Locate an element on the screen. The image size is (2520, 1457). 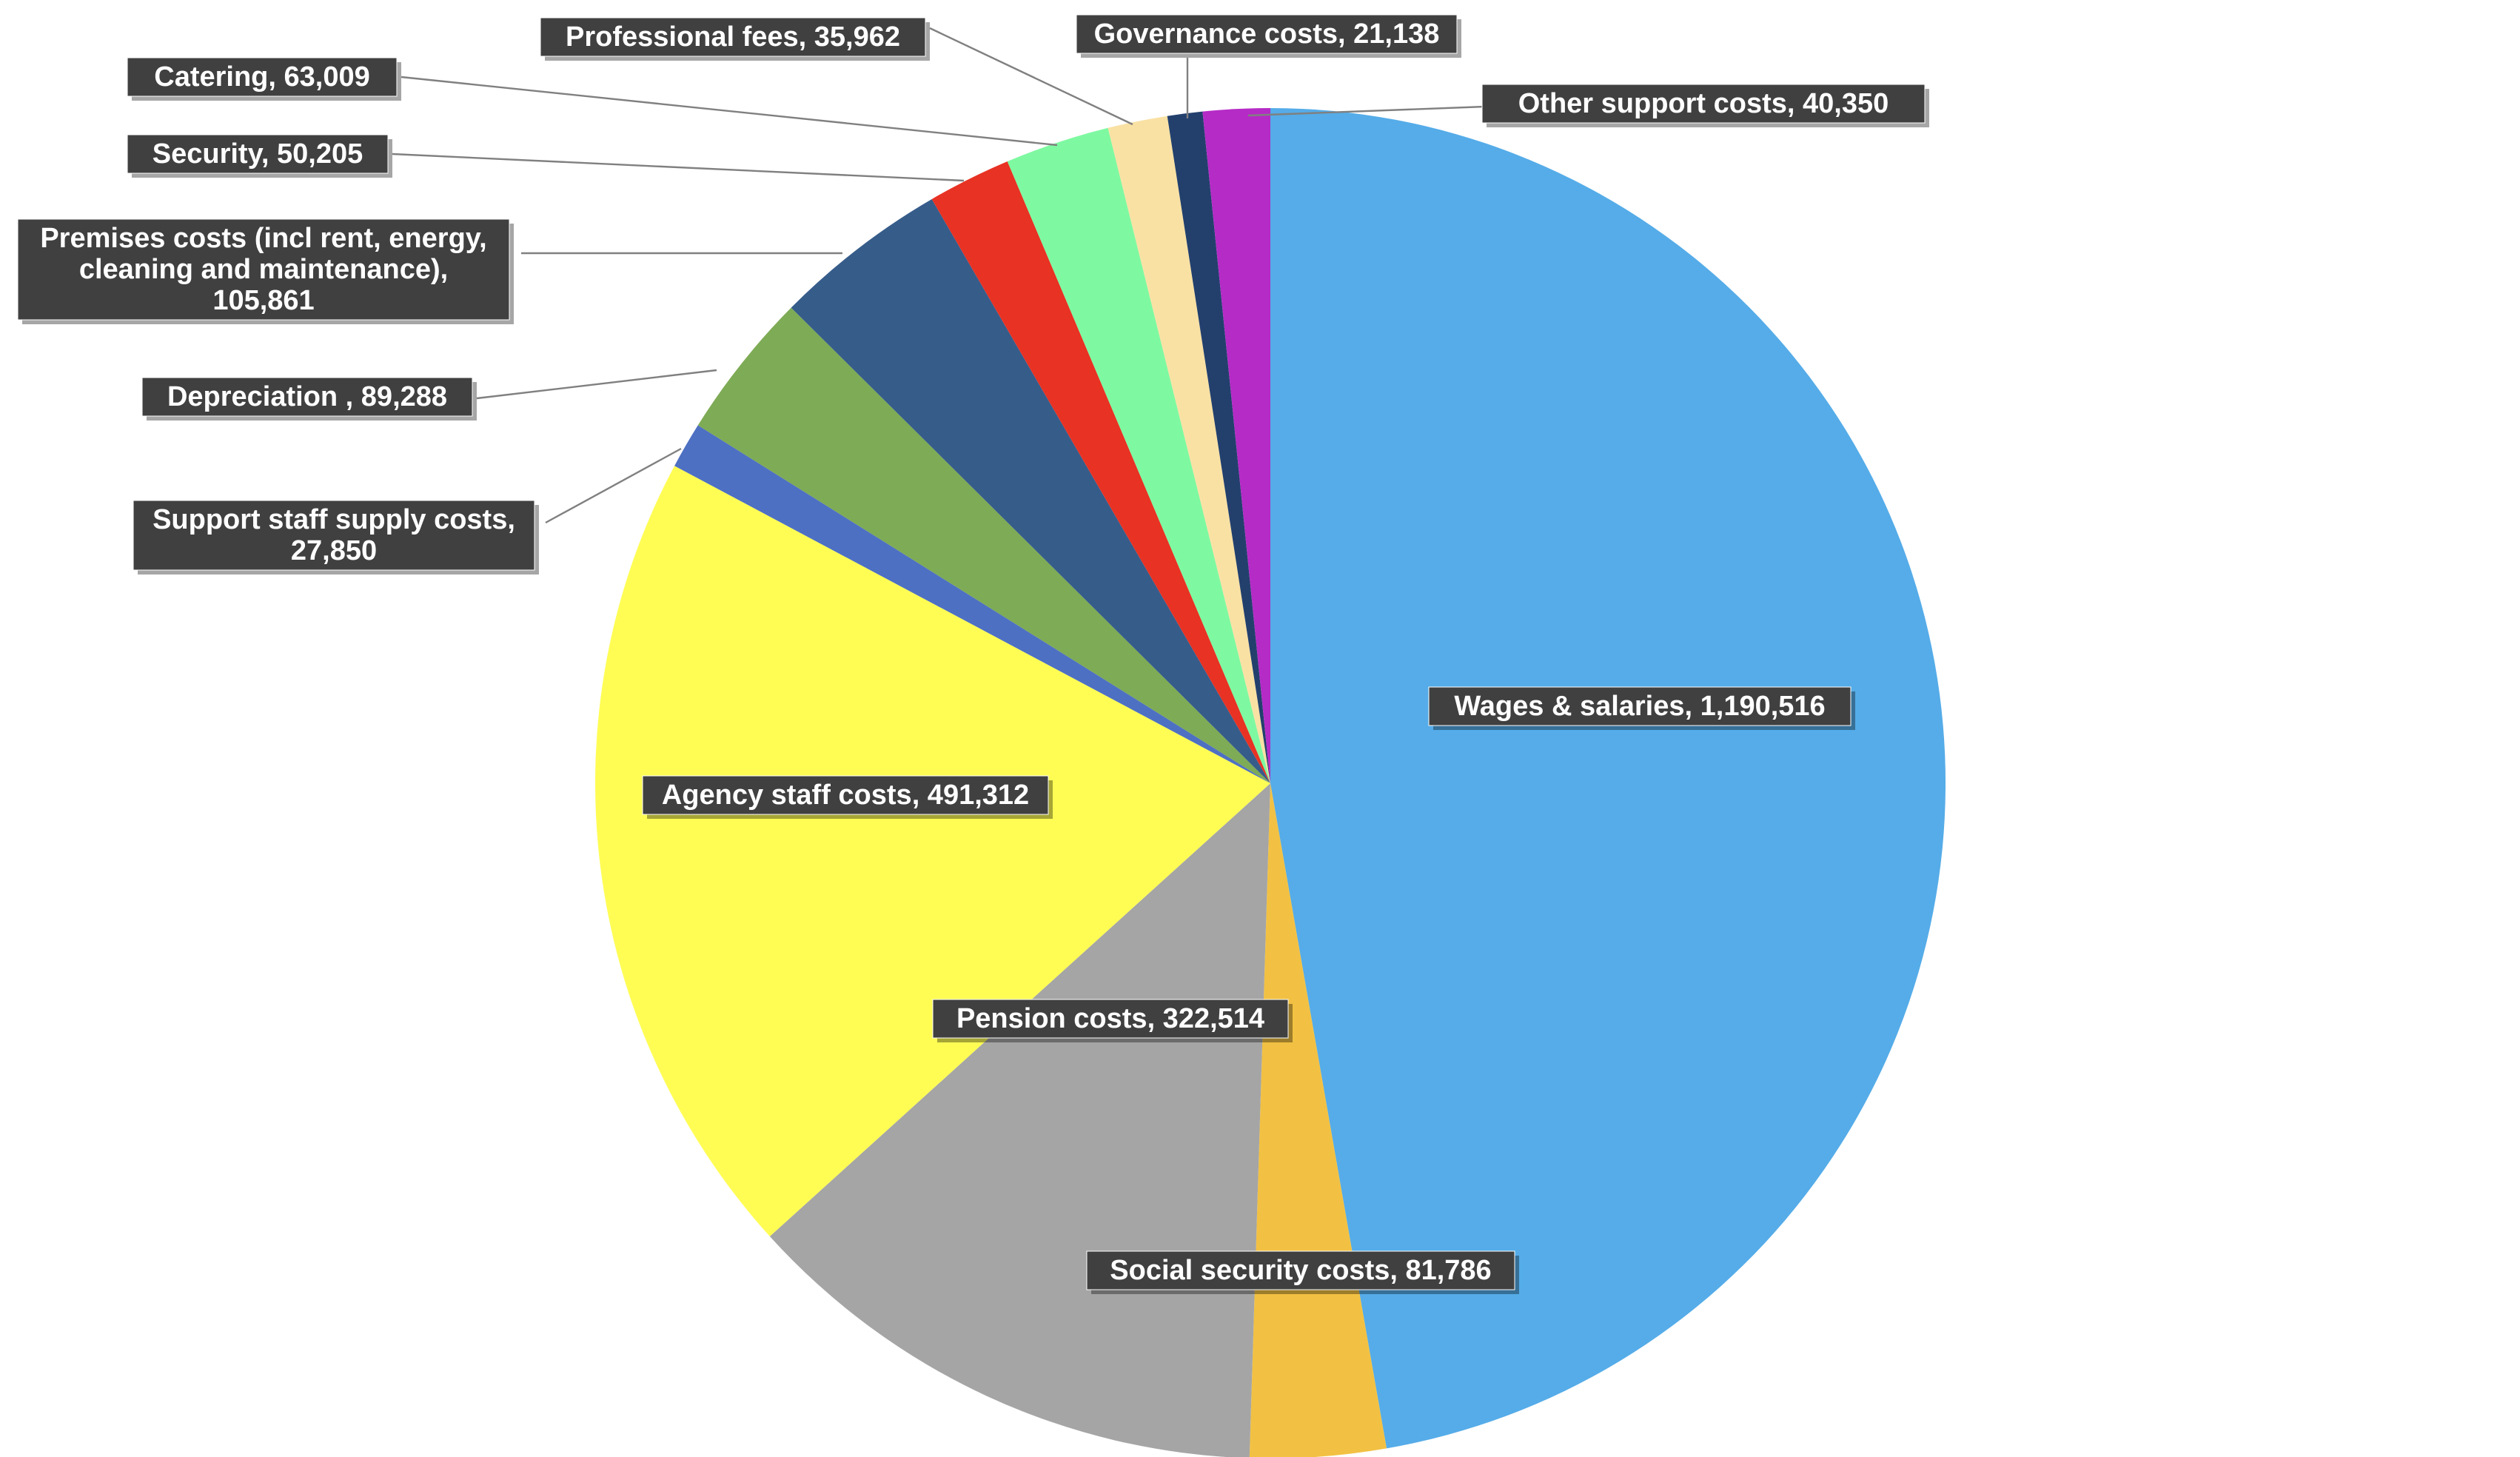
data-label-text: Governance costs, 21,138 is located at coordinates (1267, 34).